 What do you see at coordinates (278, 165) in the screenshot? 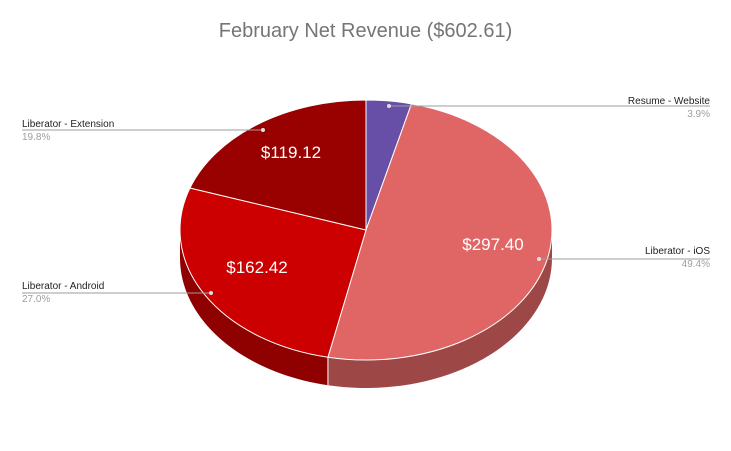
I see `pie-slice-liberator-extension` at bounding box center [278, 165].